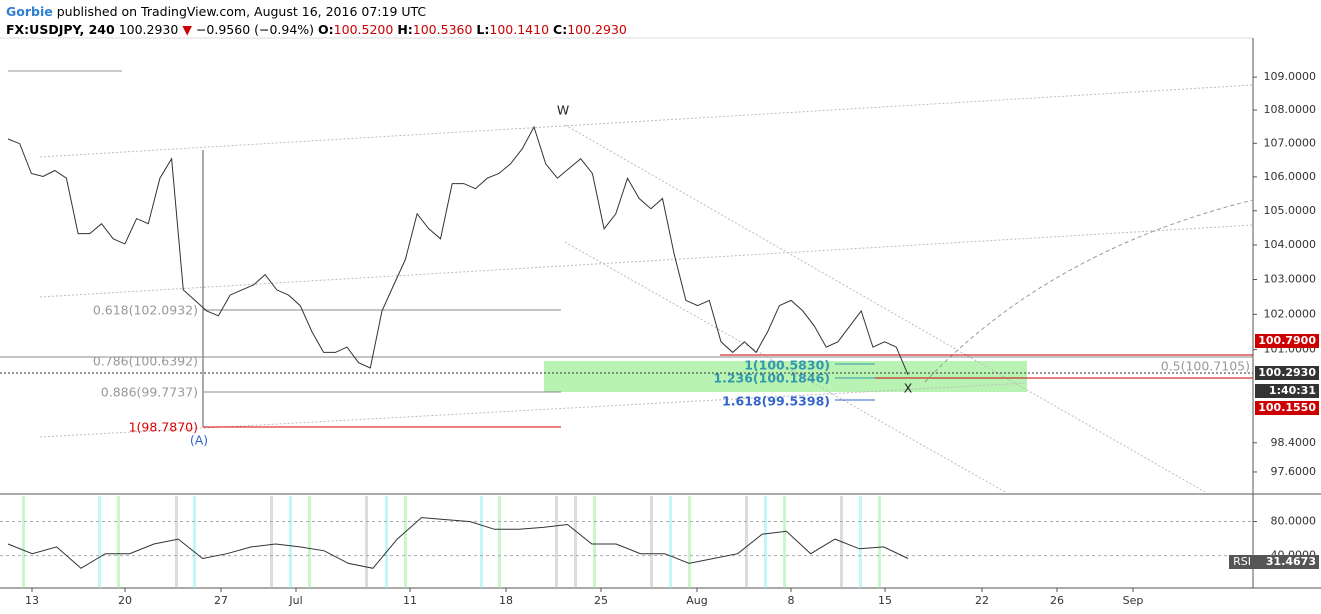 Image resolution: width=1321 pixels, height=614 pixels. I want to click on low: 100.1410, so click(519, 29).